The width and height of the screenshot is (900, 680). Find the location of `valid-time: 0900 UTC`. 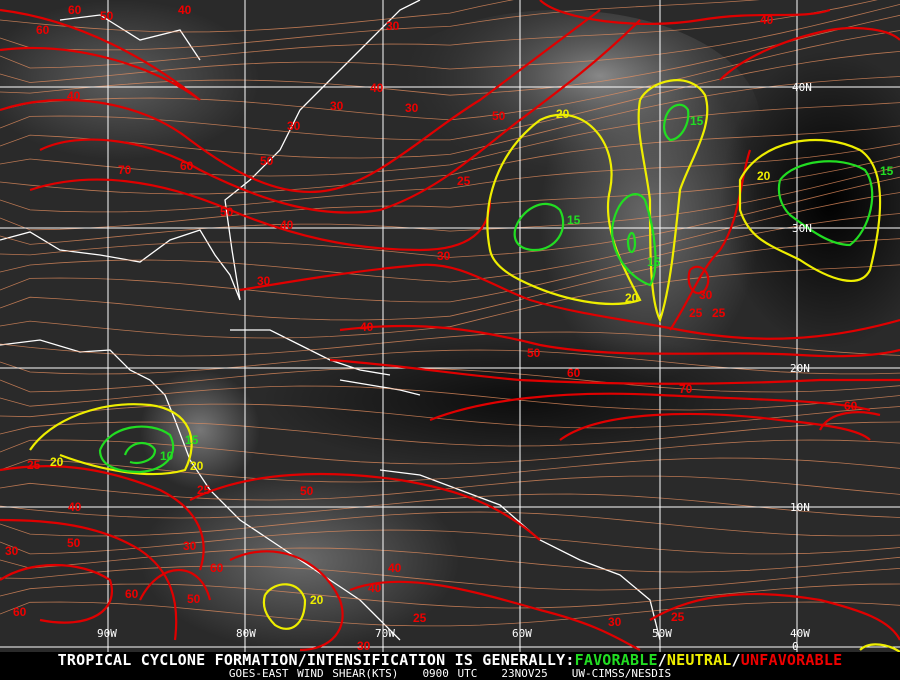

valid-time: 0900 UTC is located at coordinates (450, 673).